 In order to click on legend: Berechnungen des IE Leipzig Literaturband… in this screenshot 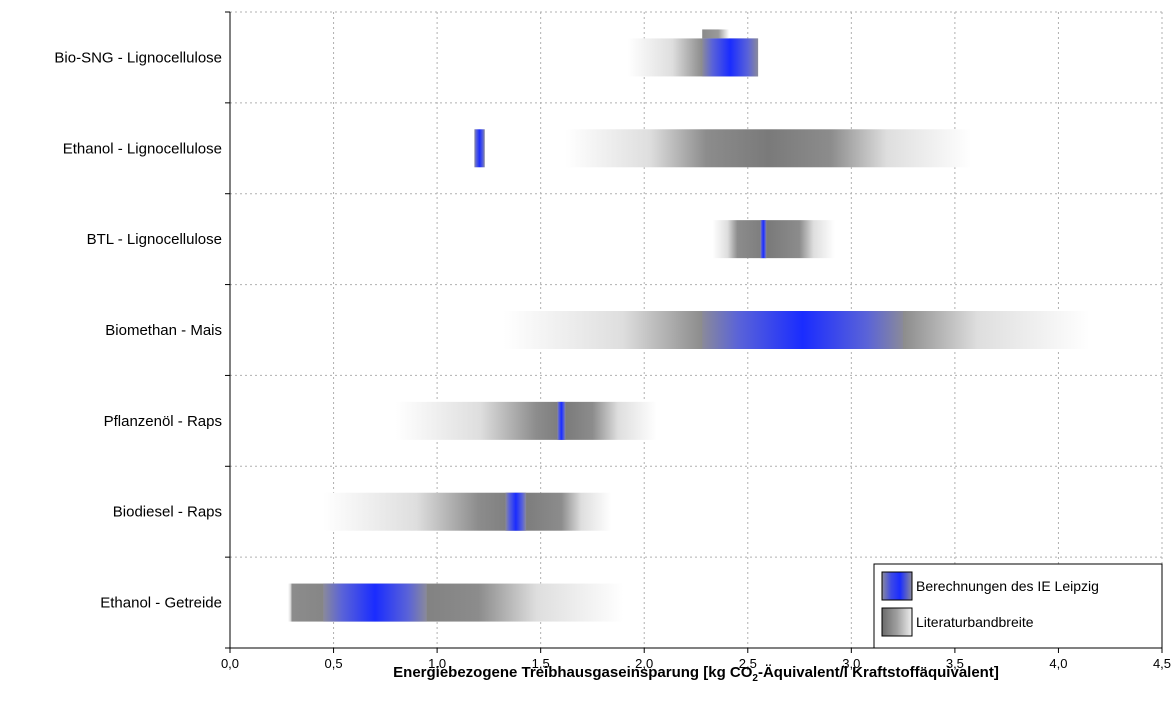, I will do `click(1018, 606)`.